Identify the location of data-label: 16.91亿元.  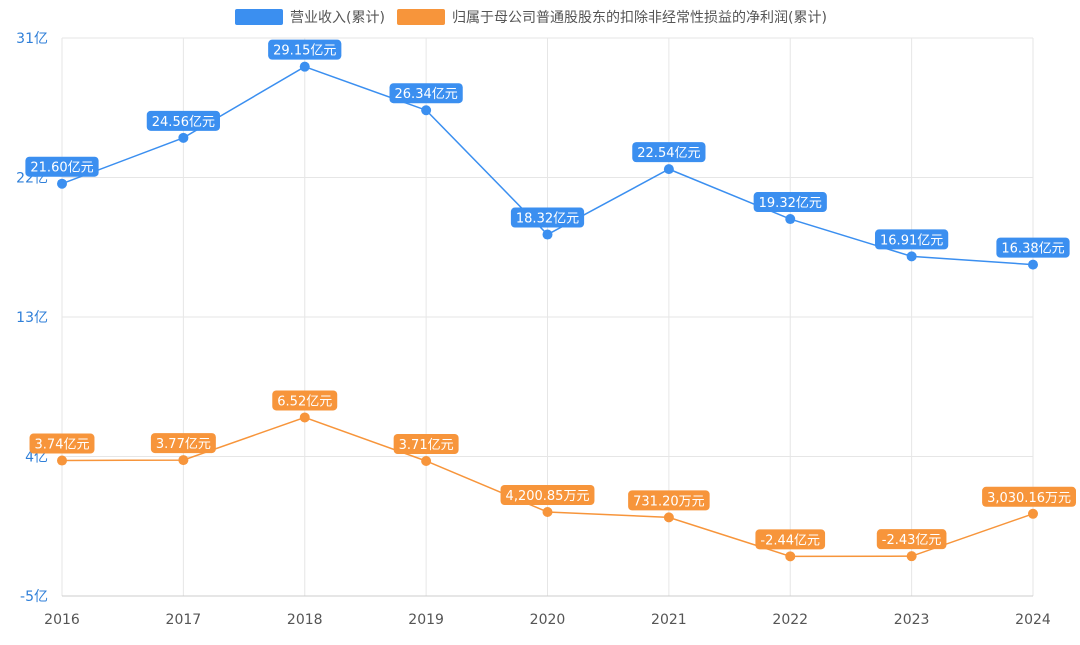
(912, 239).